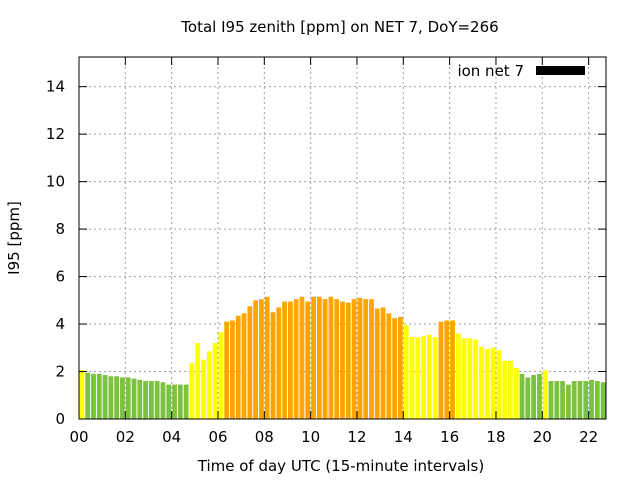 This screenshot has height=480, width=640. I want to click on x-tick-label: 14, so click(403, 437).